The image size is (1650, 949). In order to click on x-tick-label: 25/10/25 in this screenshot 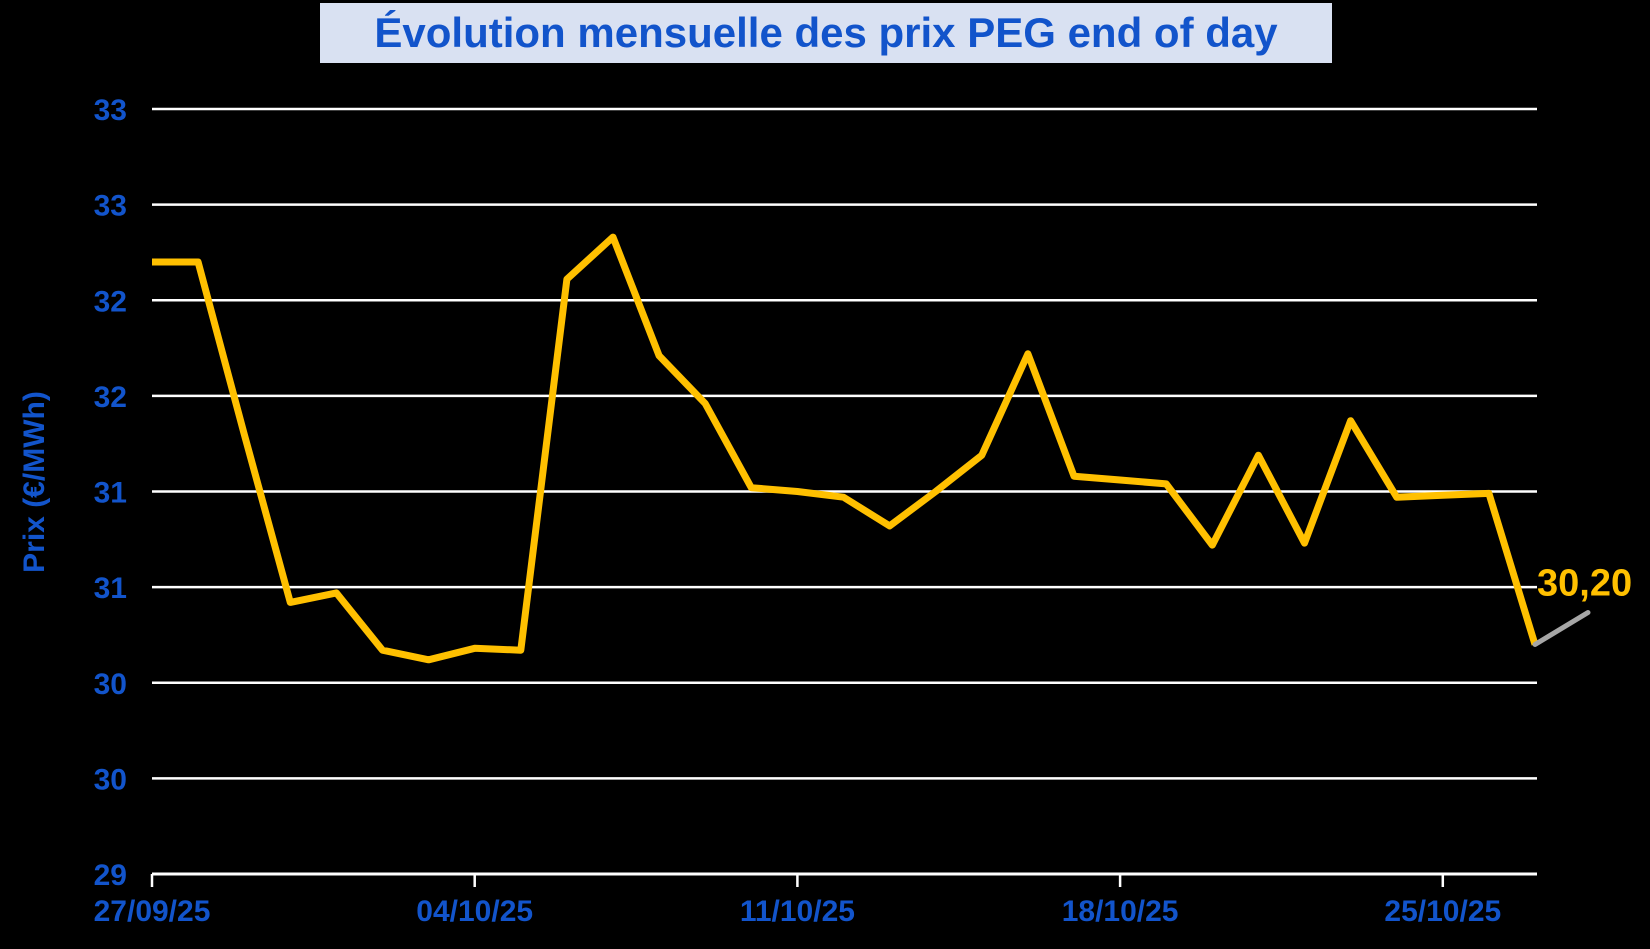, I will do `click(1442, 911)`.